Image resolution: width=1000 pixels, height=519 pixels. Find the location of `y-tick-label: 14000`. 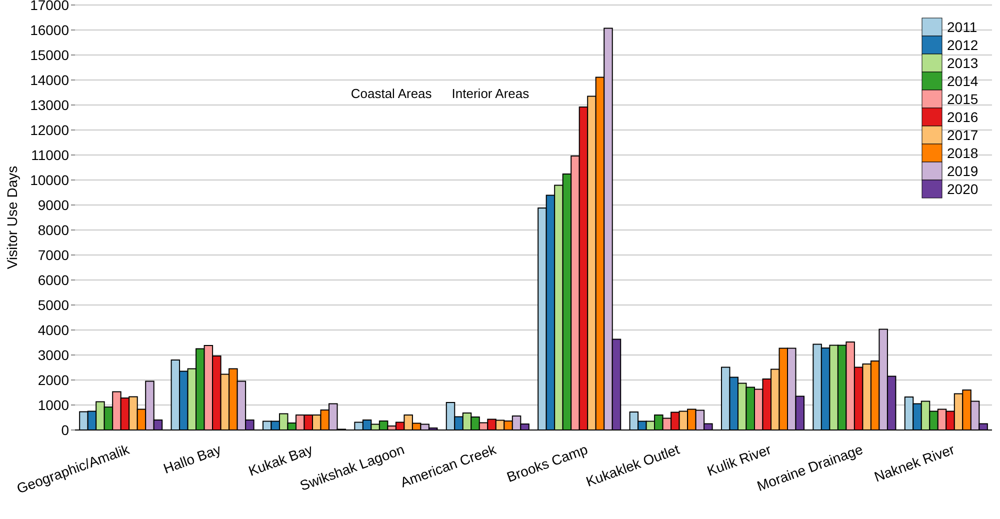

y-tick-label: 14000 is located at coordinates (50, 80).